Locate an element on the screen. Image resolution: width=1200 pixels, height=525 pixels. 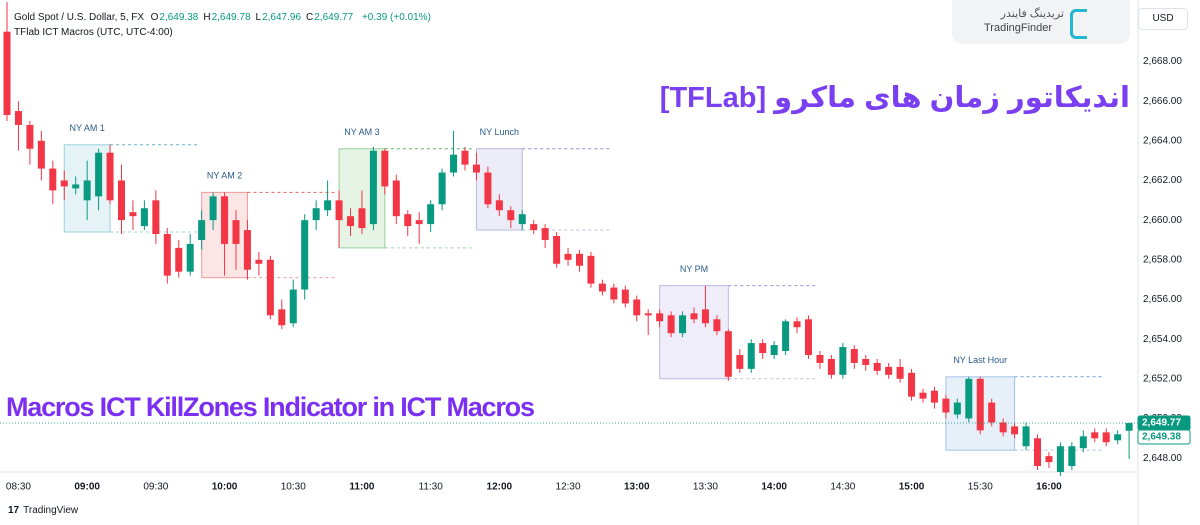
ohlc-value: 2,649.78 is located at coordinates (231, 17).